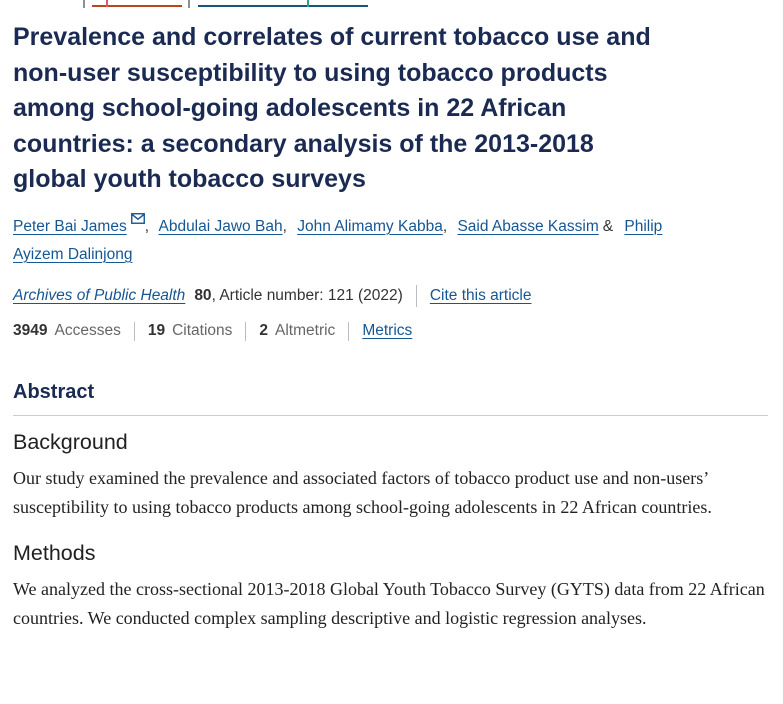  What do you see at coordinates (137, 6) in the screenshot?
I see `clipped-link-underline-orange` at bounding box center [137, 6].